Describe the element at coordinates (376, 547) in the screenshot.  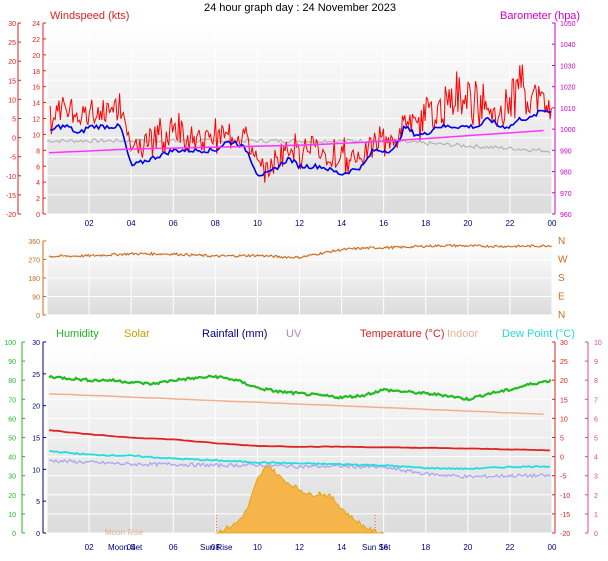
I see `event-sun-set: Sun Set` at that location.